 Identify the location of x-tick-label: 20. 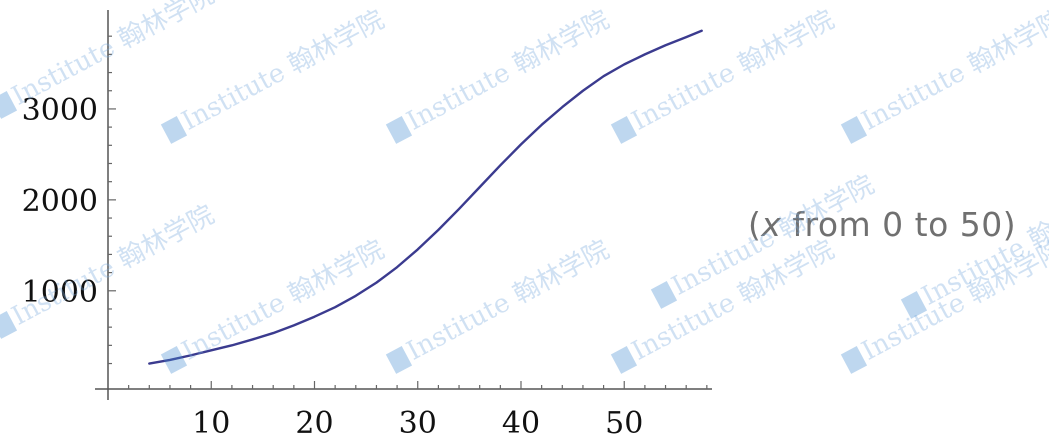
(314, 422).